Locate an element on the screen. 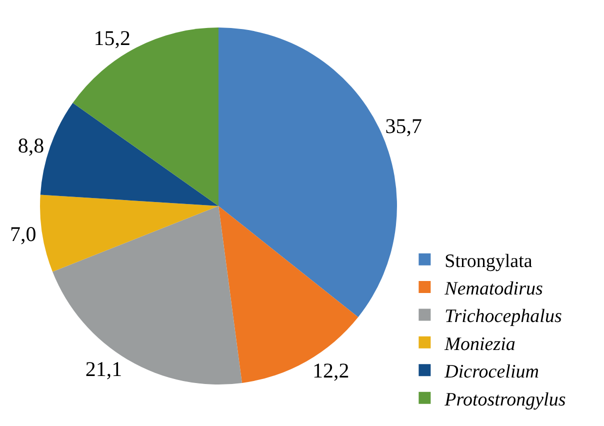 Image resolution: width=604 pixels, height=426 pixels. legend-label: Strongylata is located at coordinates (488, 261).